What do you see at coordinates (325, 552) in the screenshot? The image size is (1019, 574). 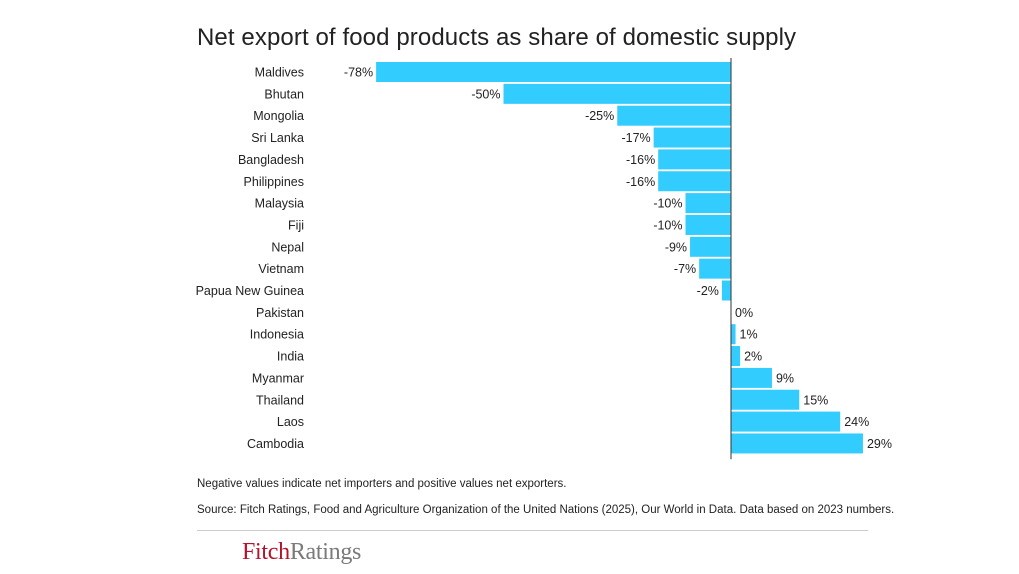 I see `logo-part-2: Ratings` at bounding box center [325, 552].